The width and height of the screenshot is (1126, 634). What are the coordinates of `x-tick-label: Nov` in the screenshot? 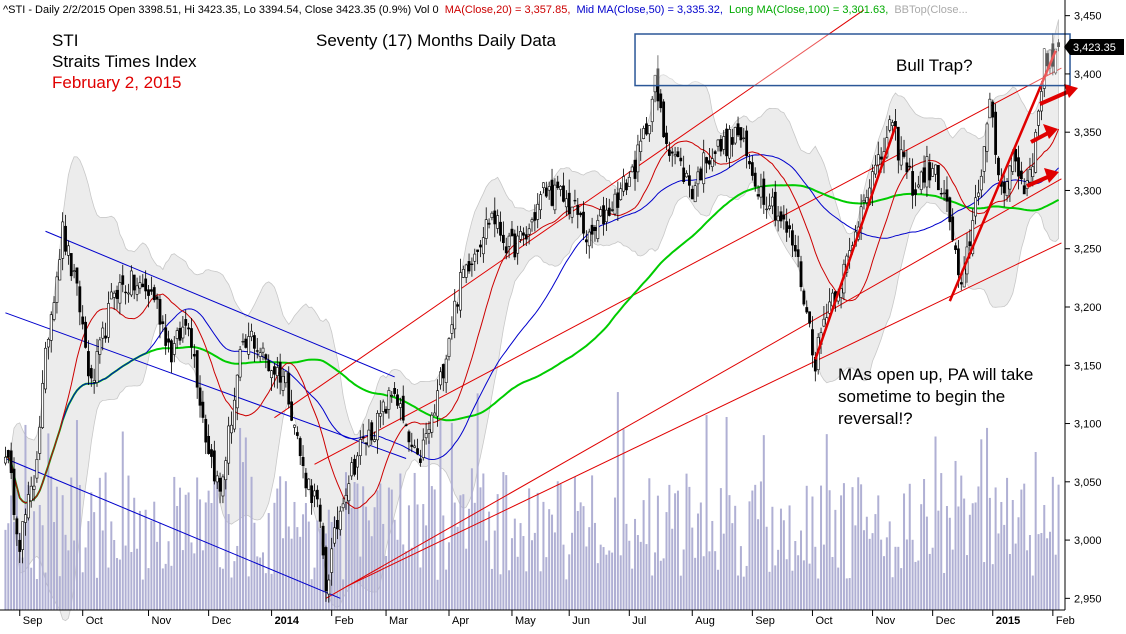 It's located at (162, 621).